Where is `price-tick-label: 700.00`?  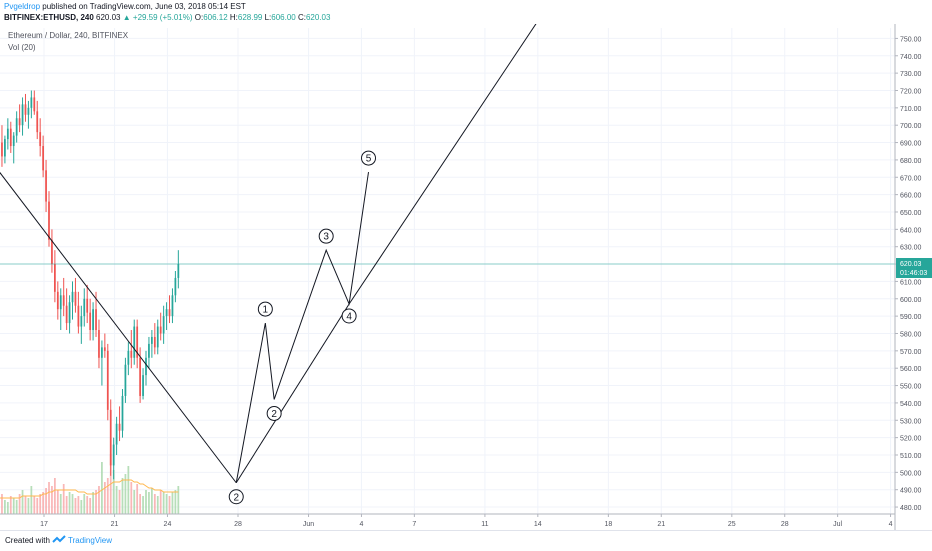
price-tick-label: 700.00 is located at coordinates (911, 126).